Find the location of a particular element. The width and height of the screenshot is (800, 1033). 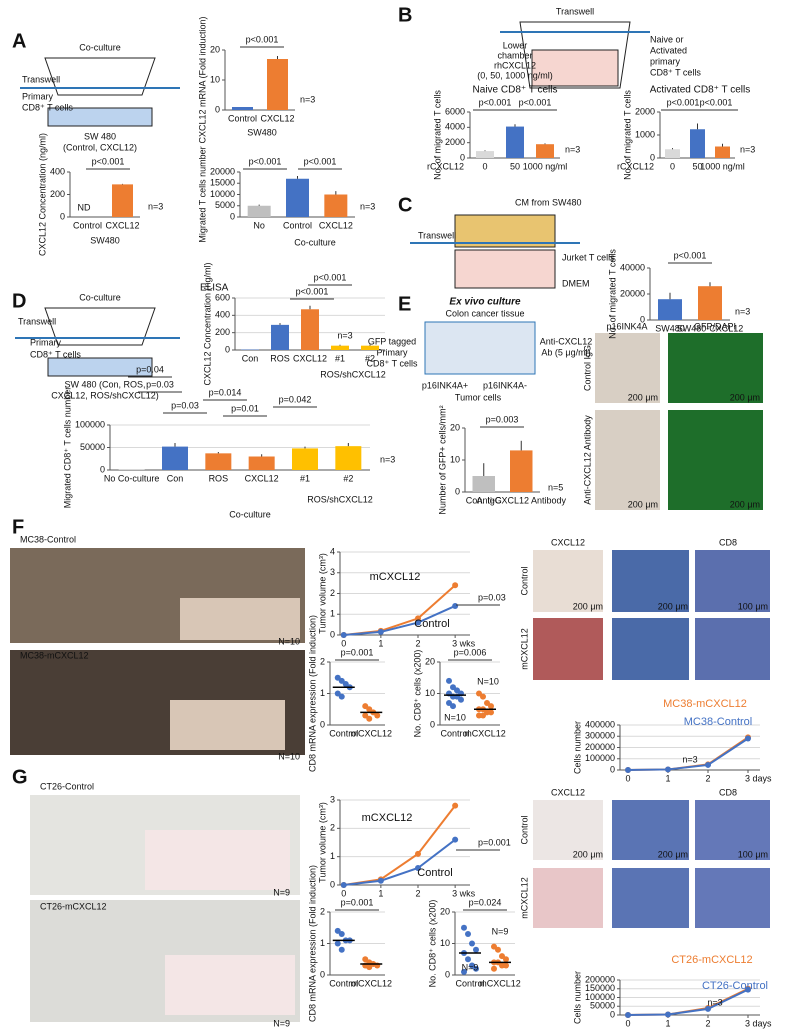

annotation: p=0.03 is located at coordinates (160, 384).